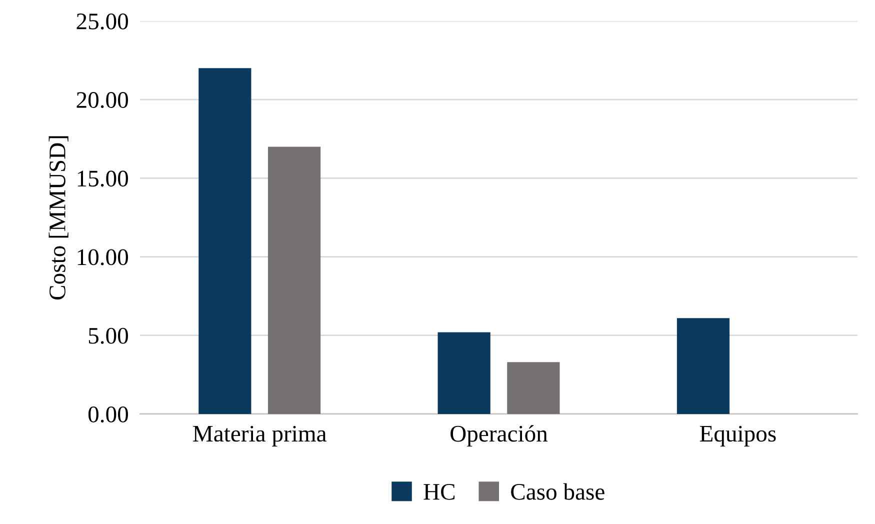 This screenshot has width=875, height=524. What do you see at coordinates (102, 100) in the screenshot?
I see `y-tick-label: 20.00` at bounding box center [102, 100].